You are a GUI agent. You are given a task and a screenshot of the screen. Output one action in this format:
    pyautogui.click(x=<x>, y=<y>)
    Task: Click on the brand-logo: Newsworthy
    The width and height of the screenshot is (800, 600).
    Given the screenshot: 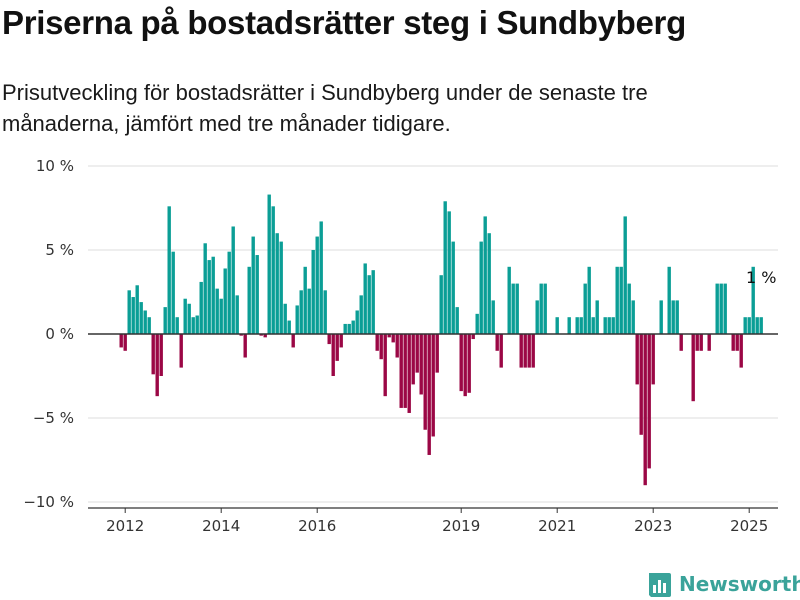 What is the action you would take?
    pyautogui.click(x=723, y=584)
    